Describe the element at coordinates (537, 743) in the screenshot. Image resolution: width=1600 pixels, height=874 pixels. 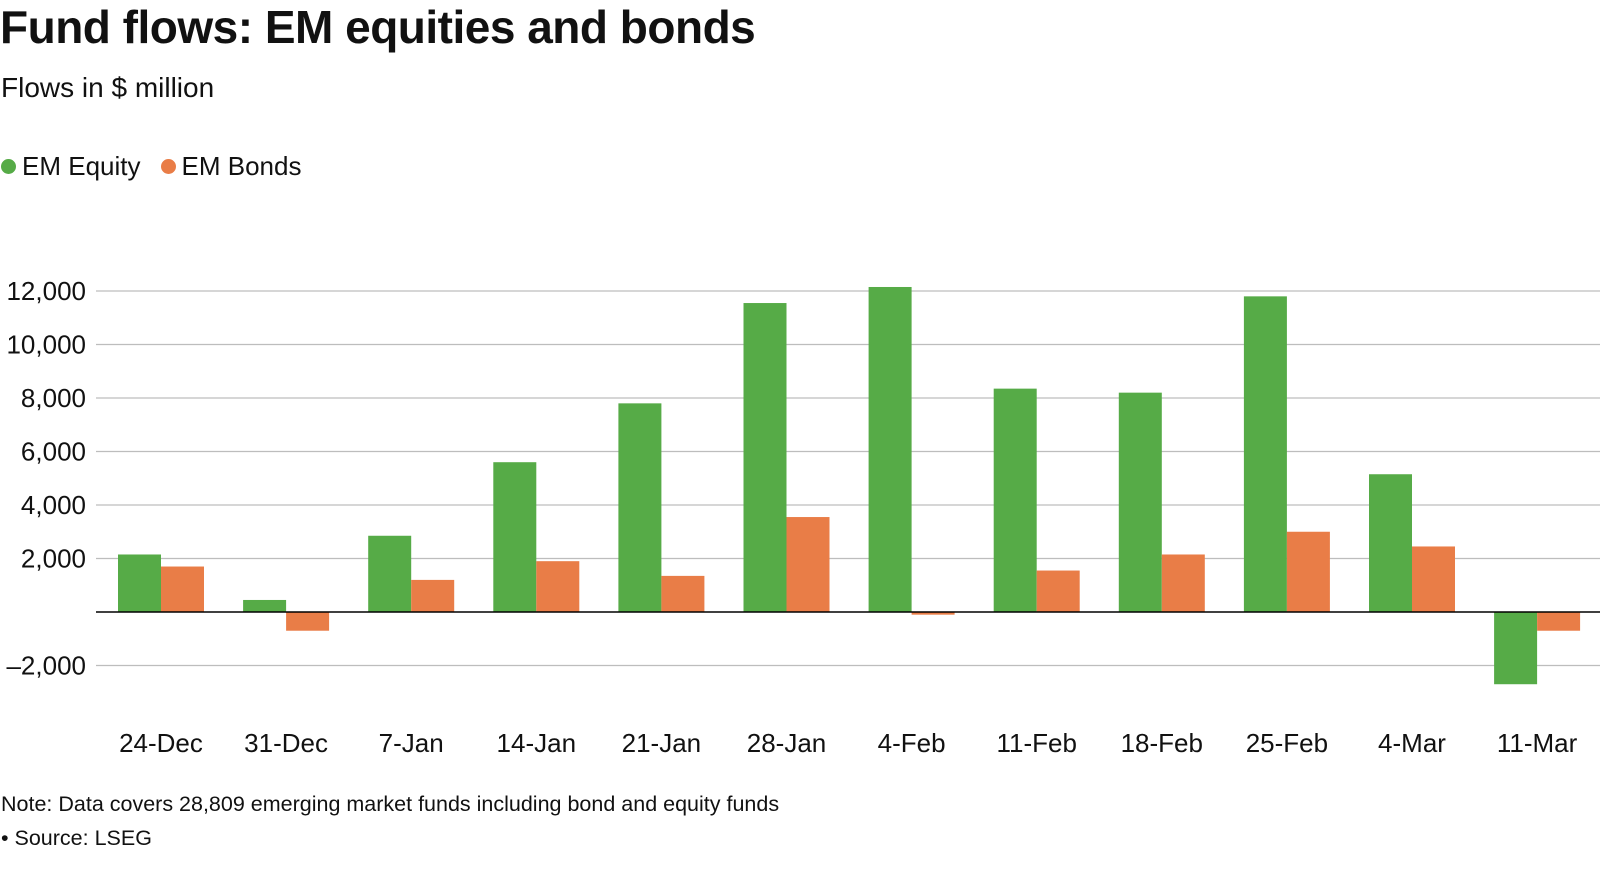
I see `x-tick-label: 14-Jan` at that location.